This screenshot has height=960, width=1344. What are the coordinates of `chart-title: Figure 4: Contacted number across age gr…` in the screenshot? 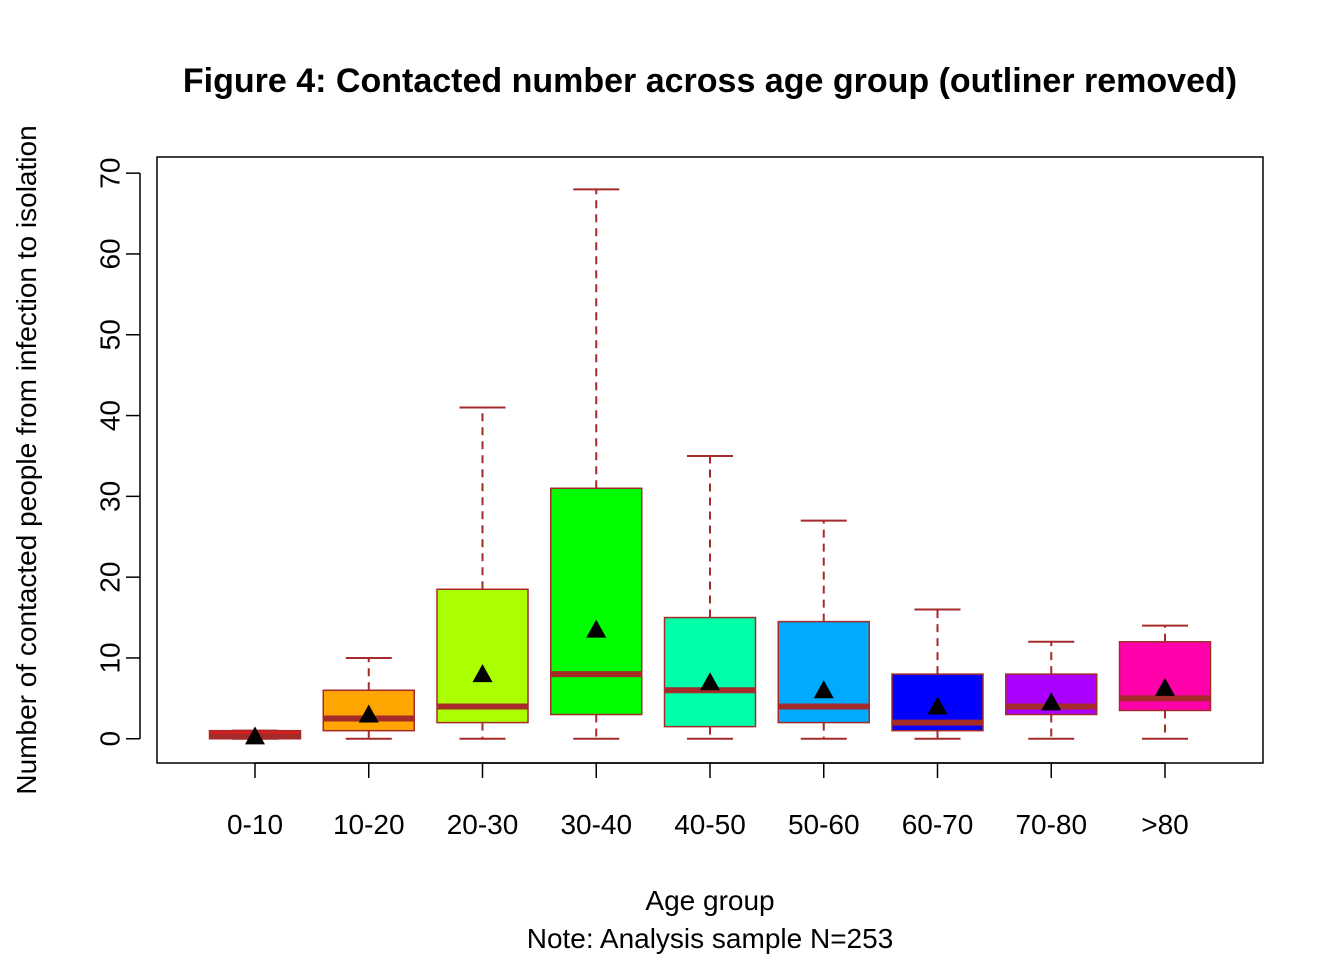 It's located at (710, 81).